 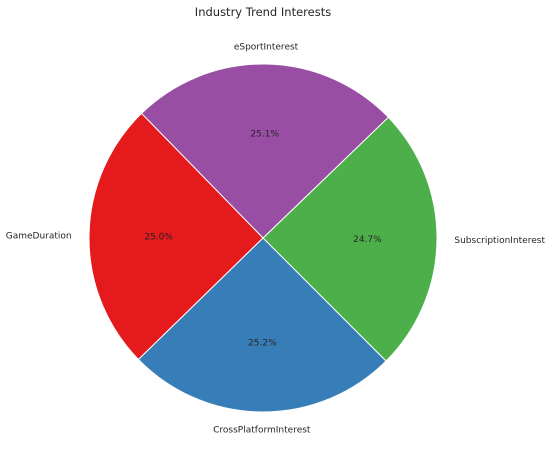 What do you see at coordinates (262, 343) in the screenshot?
I see `slice-percent-label: 25.2%` at bounding box center [262, 343].